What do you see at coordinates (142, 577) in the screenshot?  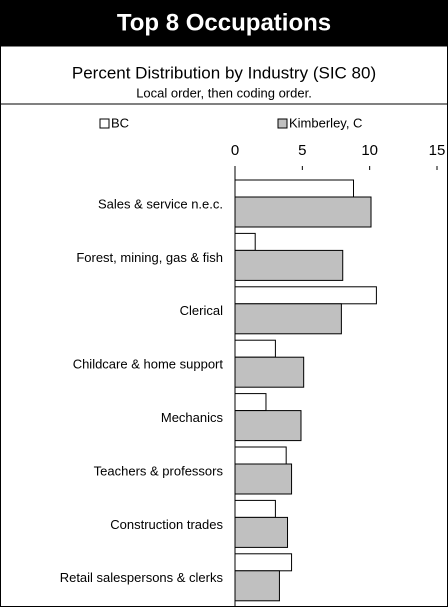 I see `y-tick-label: Retail salespersons & clerks` at bounding box center [142, 577].